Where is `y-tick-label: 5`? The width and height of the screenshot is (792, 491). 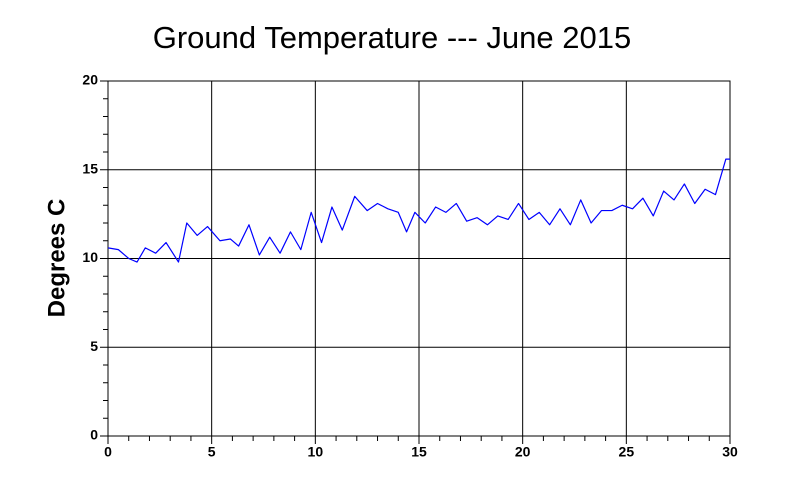 y-tick-label: 5 is located at coordinates (94, 346).